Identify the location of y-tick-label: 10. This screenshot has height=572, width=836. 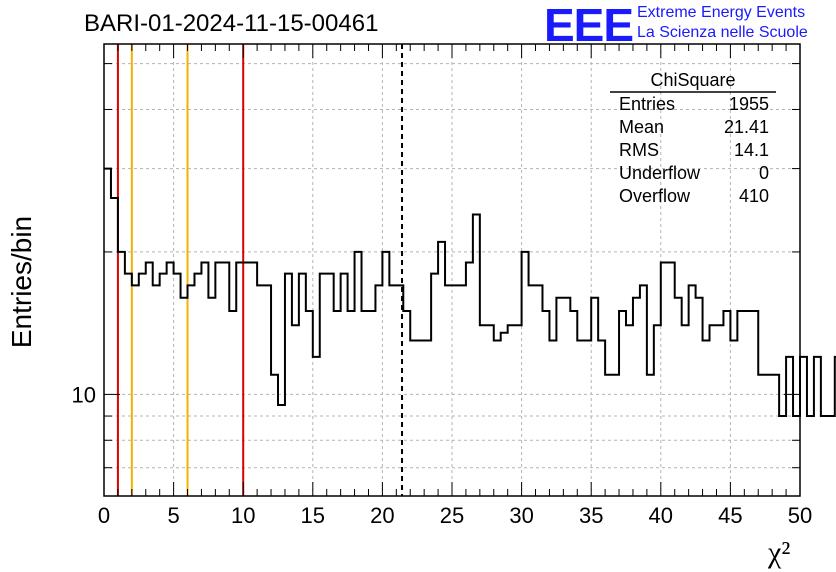
(84, 394).